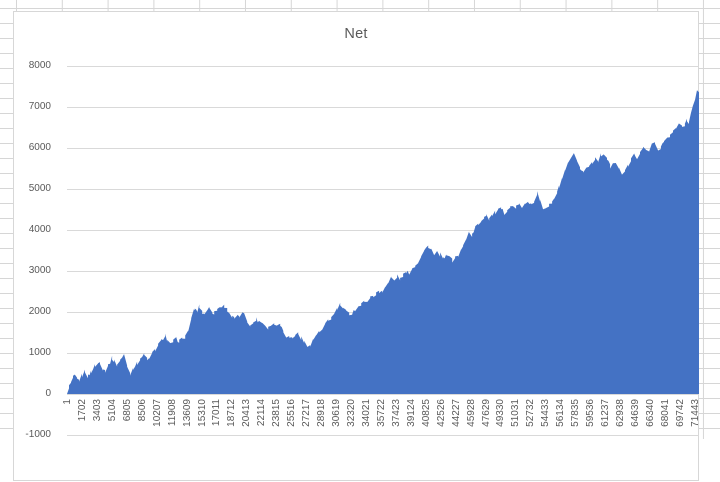 The height and width of the screenshot is (482, 720). What do you see at coordinates (39, 270) in the screenshot?
I see `y-axis-label: 3000` at bounding box center [39, 270].